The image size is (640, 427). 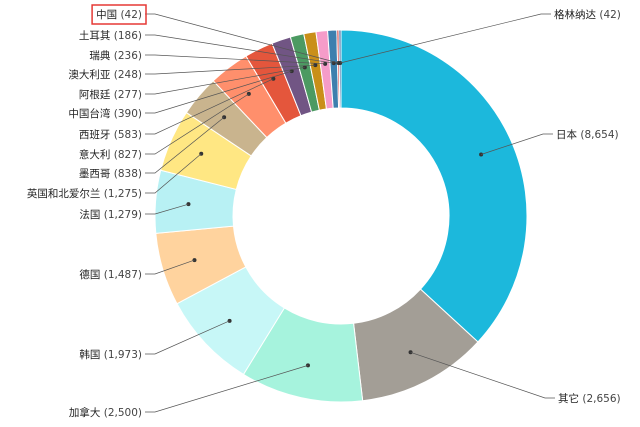 I want to click on slice-label: 中国 (42), so click(x=119, y=14).